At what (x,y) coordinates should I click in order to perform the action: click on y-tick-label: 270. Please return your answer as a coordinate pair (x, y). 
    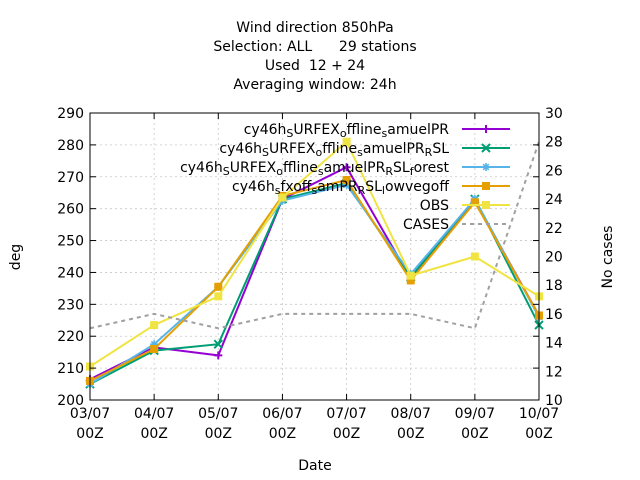
    Looking at the image, I should click on (70, 178).